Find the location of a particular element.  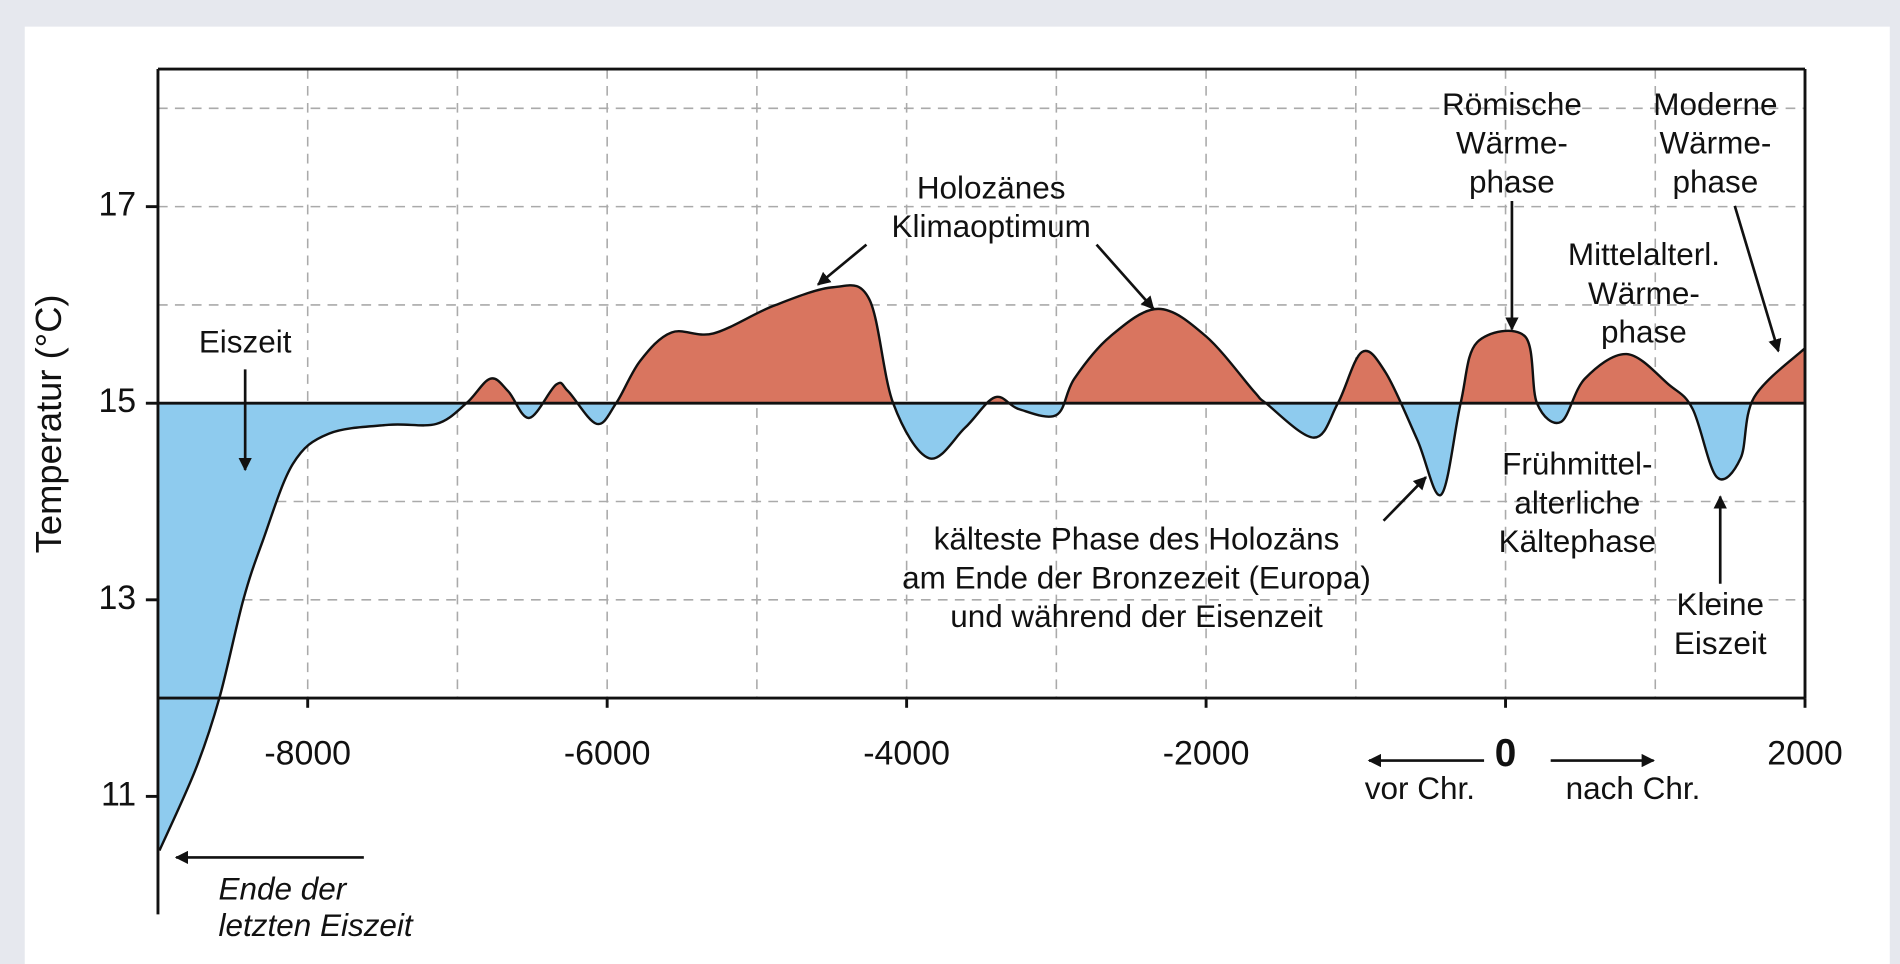

x-tick-label: -8000 is located at coordinates (307, 754).